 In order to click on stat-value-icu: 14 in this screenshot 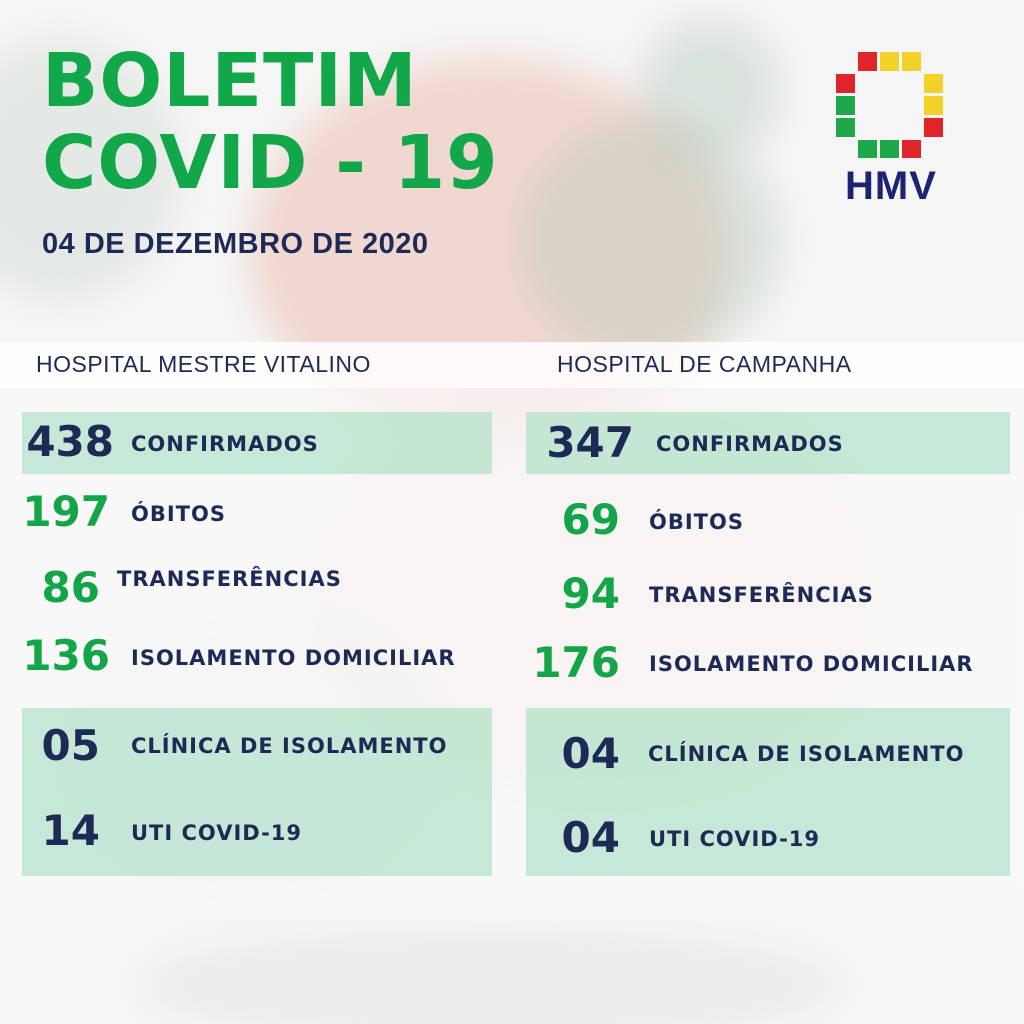, I will do `click(70, 830)`.